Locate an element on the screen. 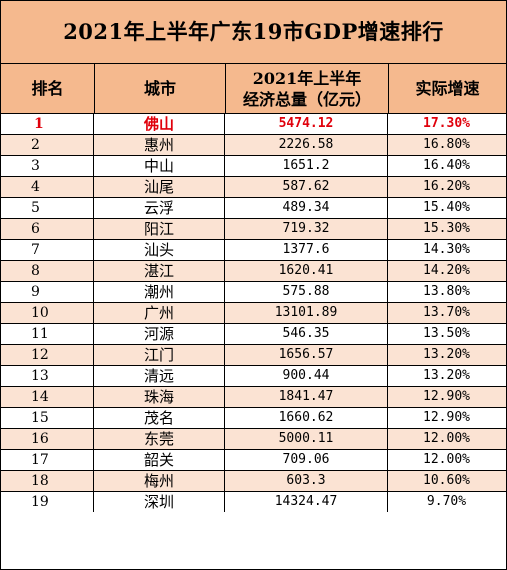 This screenshot has width=507, height=570. table-row: 2 惠州 2226.58 16.80% is located at coordinates (253, 145).